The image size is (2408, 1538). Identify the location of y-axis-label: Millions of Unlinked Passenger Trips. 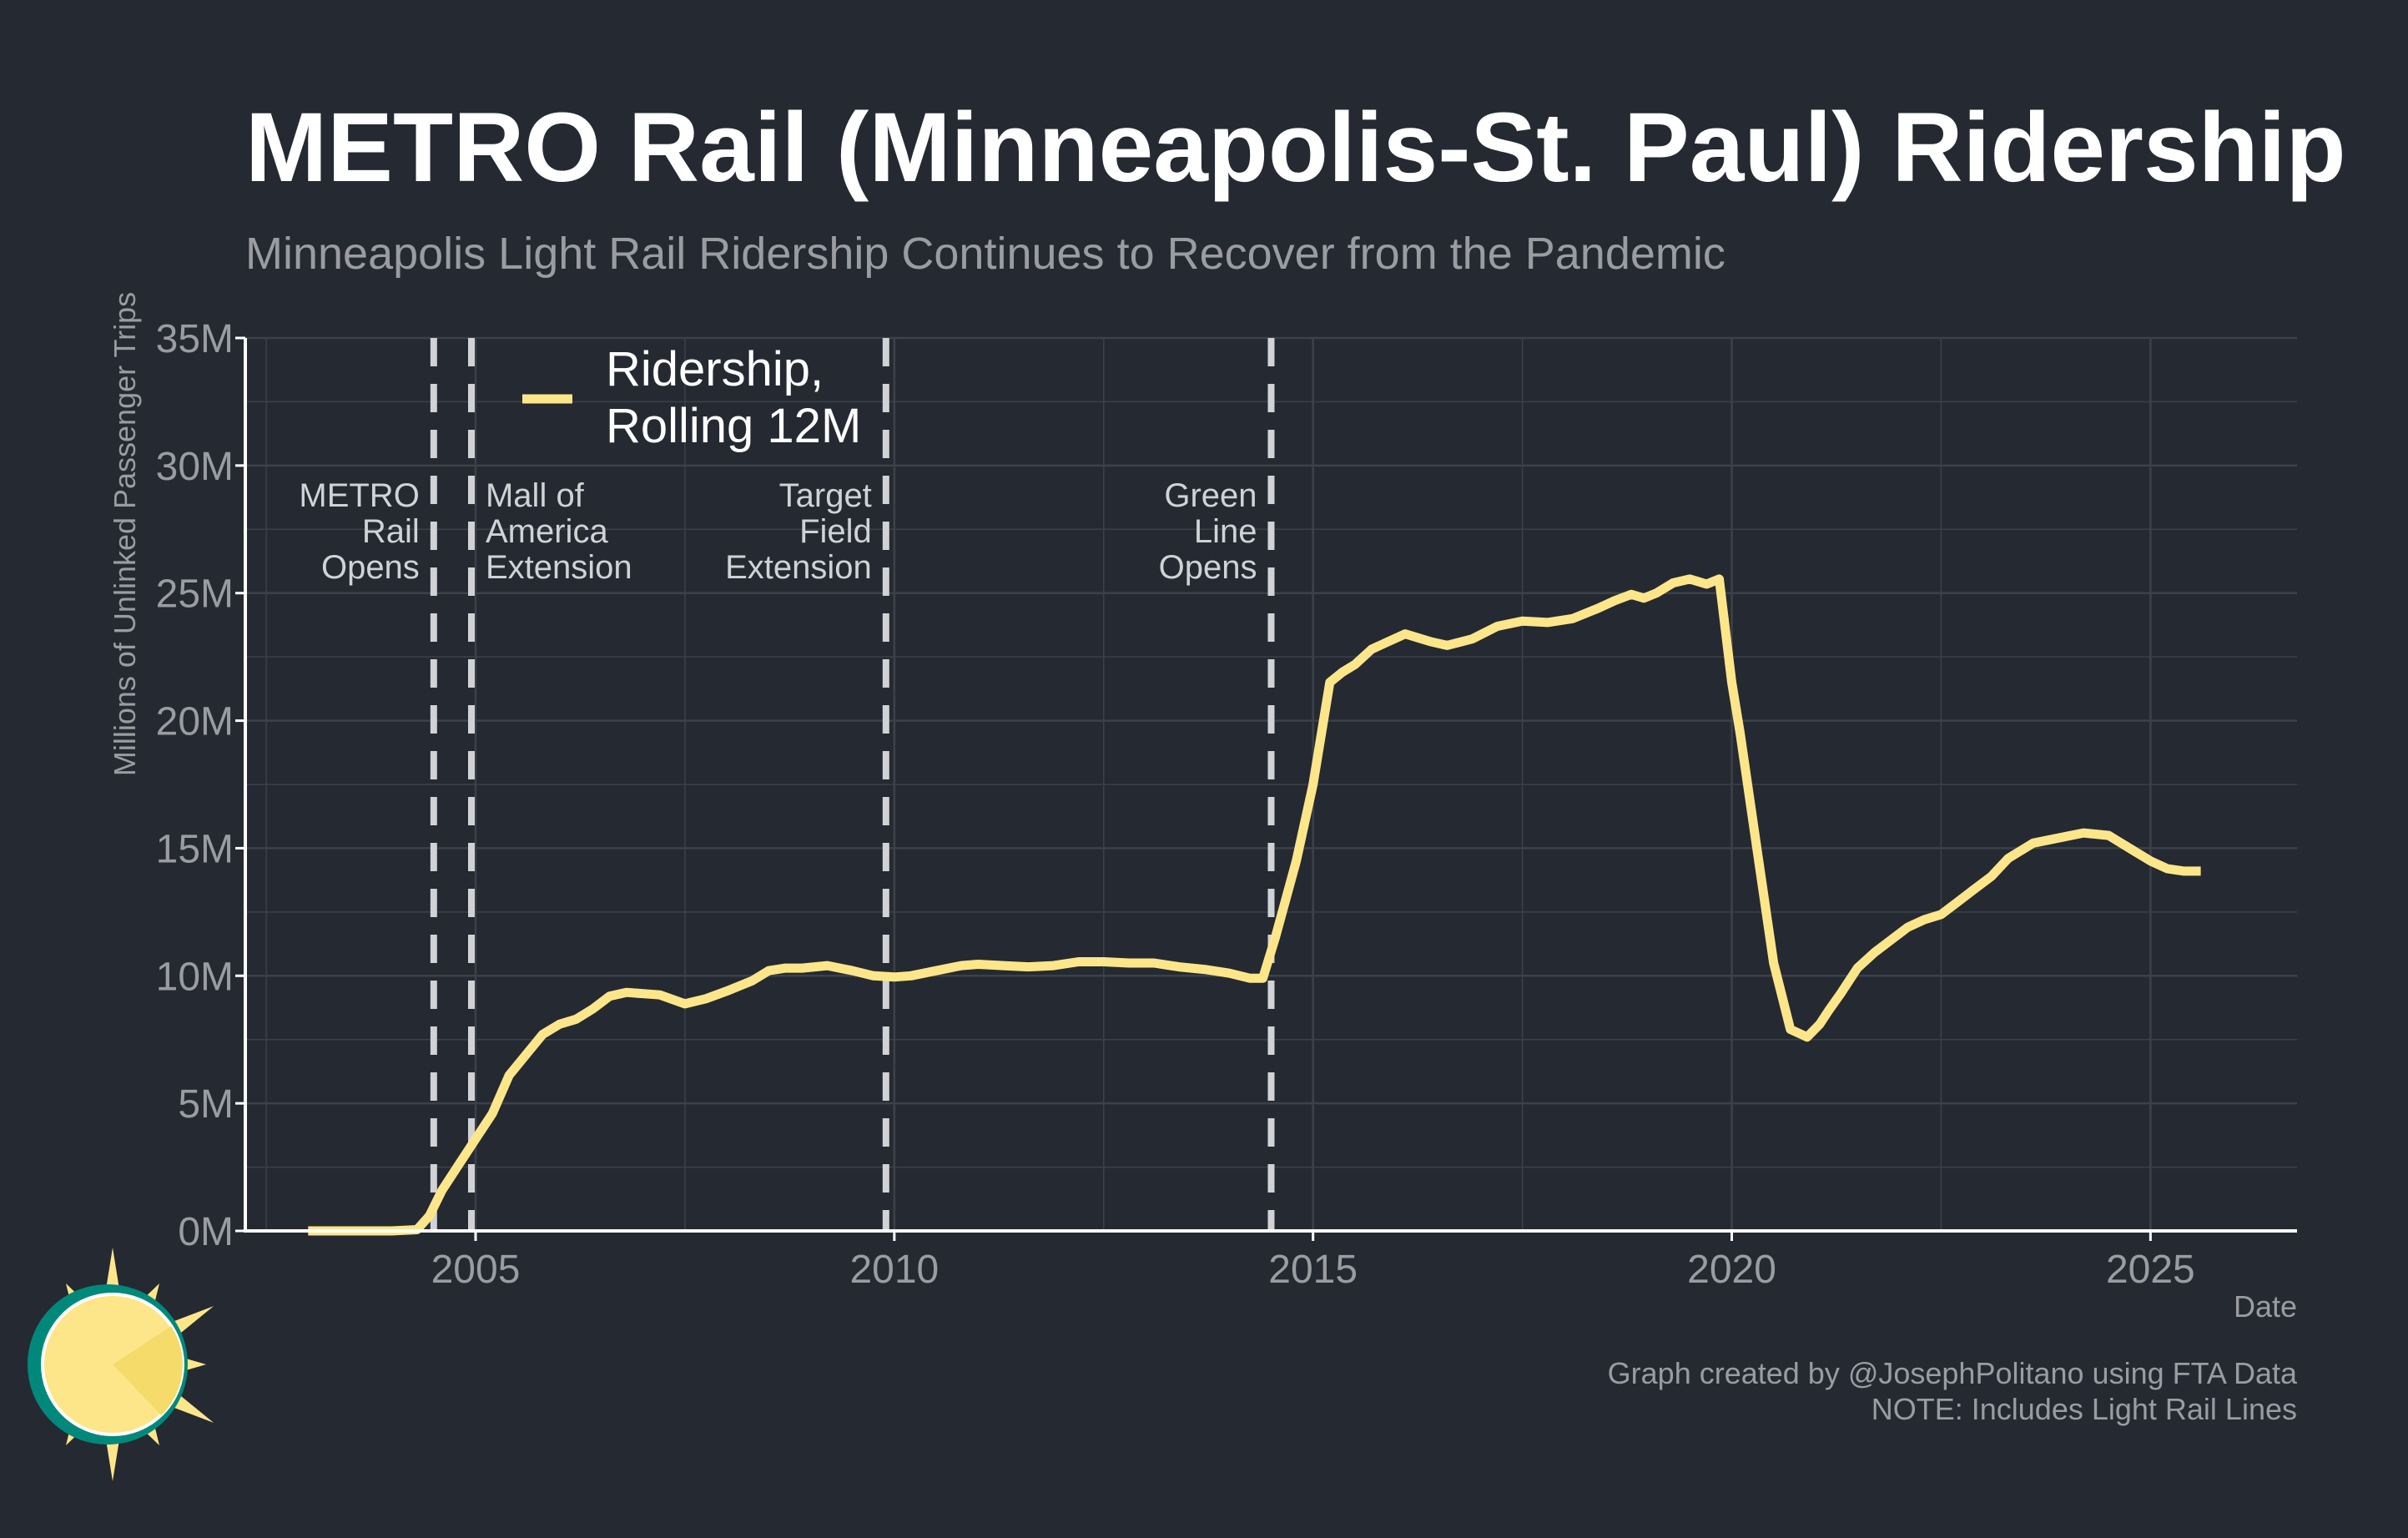
(125, 534).